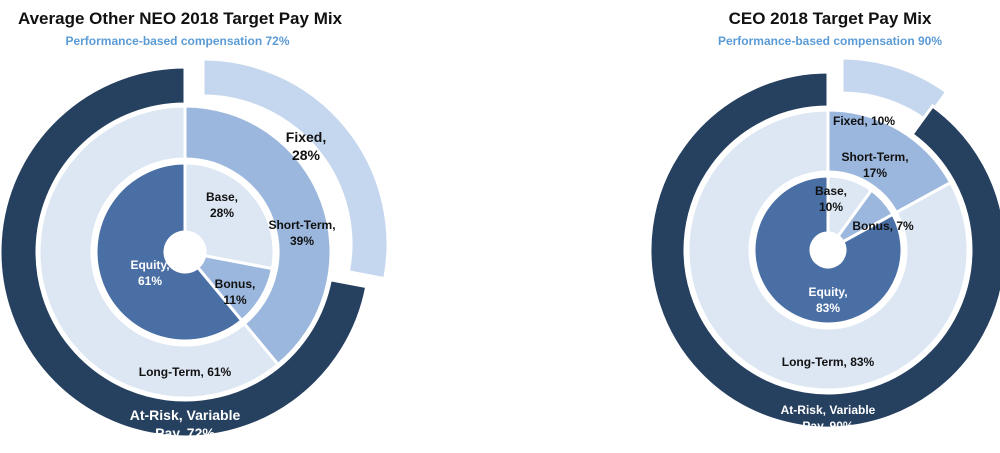 This screenshot has height=453, width=1000. Describe the element at coordinates (864, 121) in the screenshot. I see `label-fixed-10: Fixed, 10%` at that location.